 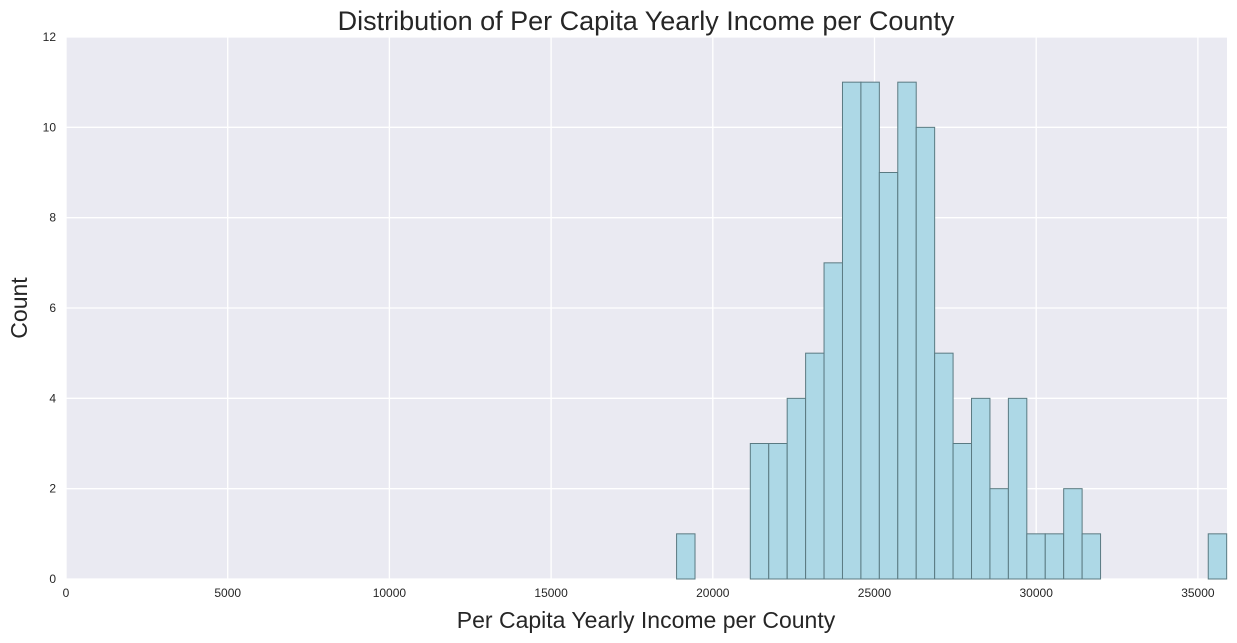 I want to click on x-tick-labels: 0 5000 10000 15000 20000 25000 30000 35000, so click(x=639, y=593).